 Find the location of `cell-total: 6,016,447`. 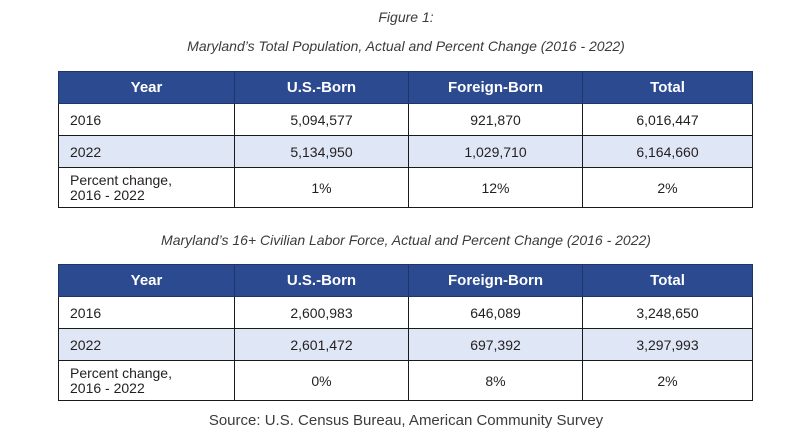

cell-total: 6,016,447 is located at coordinates (667, 119).